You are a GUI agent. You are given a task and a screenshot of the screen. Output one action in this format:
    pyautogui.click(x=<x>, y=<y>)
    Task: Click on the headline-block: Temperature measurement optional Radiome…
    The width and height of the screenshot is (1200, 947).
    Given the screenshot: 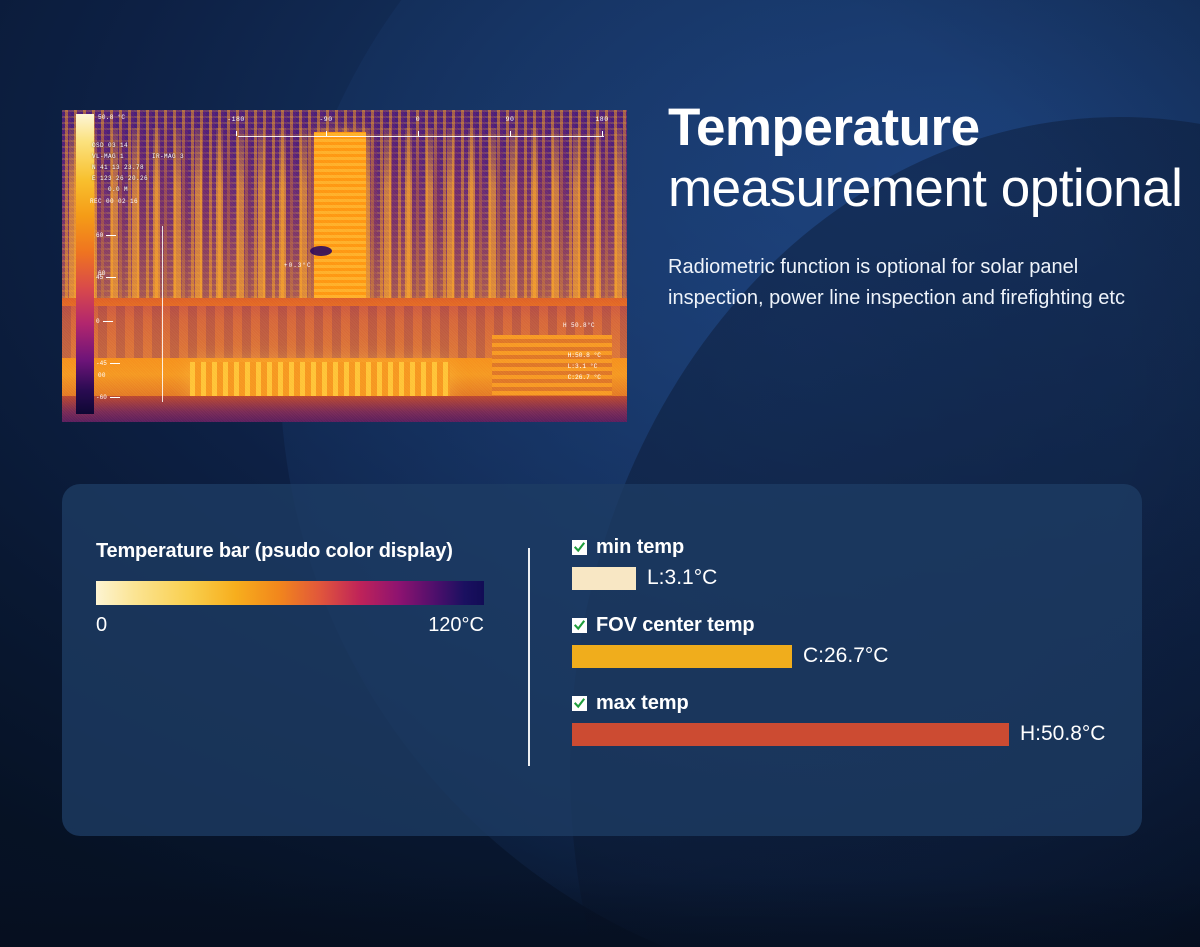 What is the action you would take?
    pyautogui.click(x=925, y=206)
    